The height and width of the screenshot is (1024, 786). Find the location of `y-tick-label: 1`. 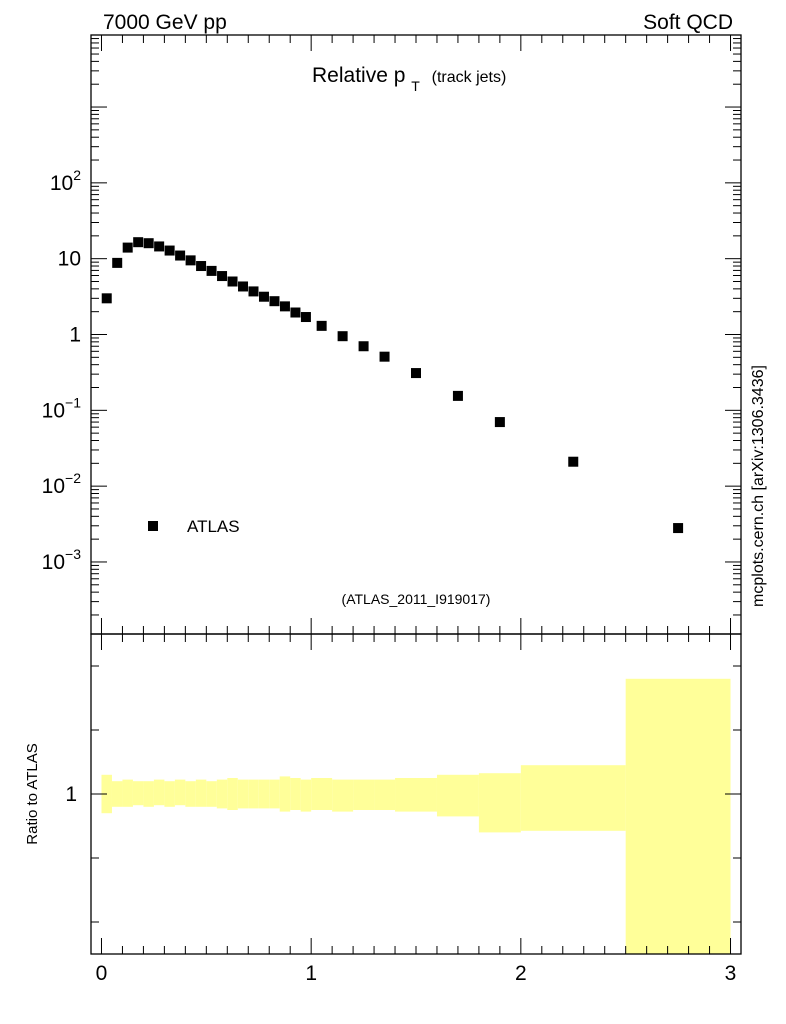

y-tick-label: 1 is located at coordinates (75, 335).